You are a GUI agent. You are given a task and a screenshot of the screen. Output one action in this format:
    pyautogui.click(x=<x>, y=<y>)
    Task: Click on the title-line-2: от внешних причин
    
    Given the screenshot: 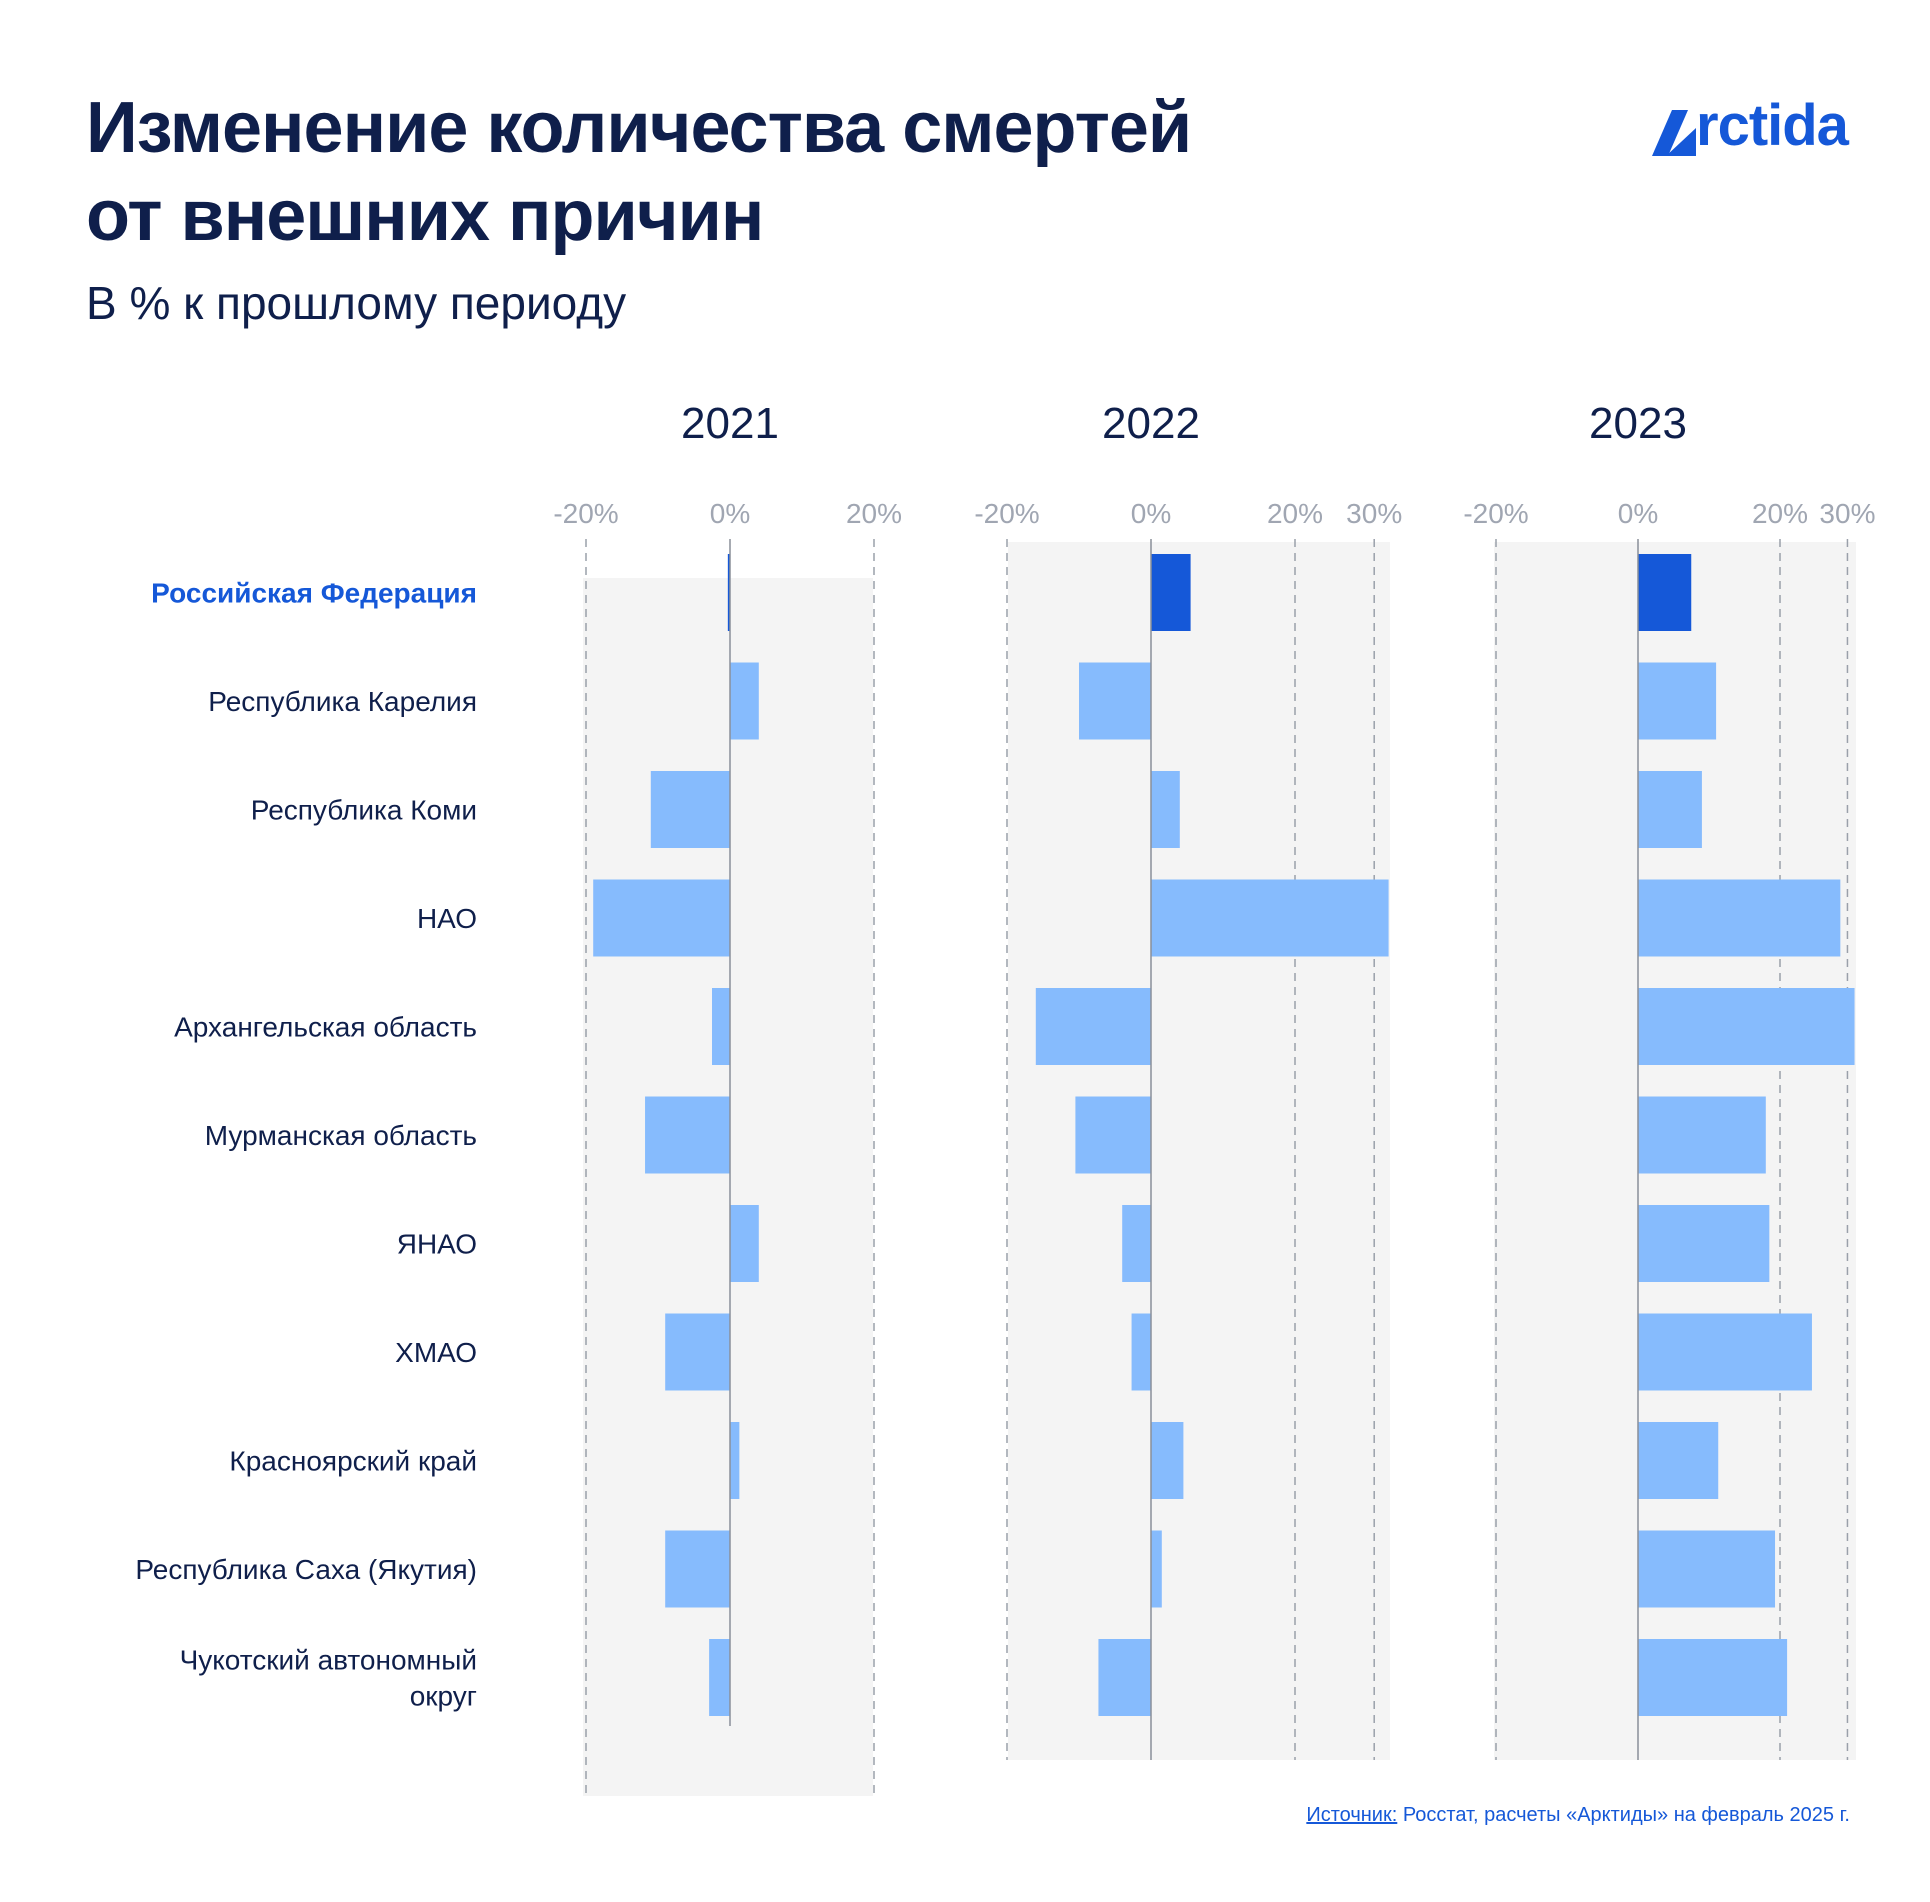 What is the action you would take?
    pyautogui.click(x=425, y=216)
    